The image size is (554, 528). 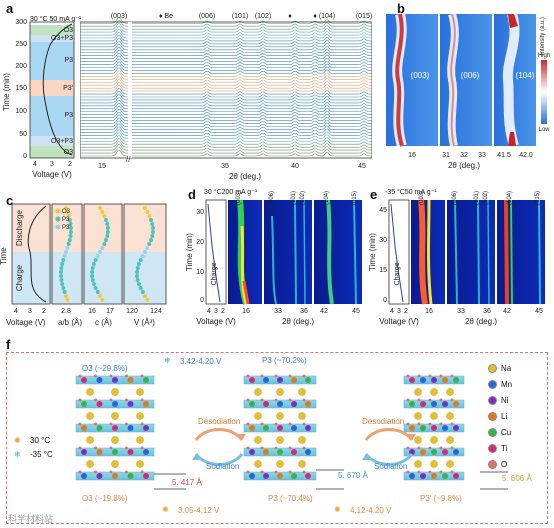 I want to click on b-peak-104: (104), so click(x=525, y=75).